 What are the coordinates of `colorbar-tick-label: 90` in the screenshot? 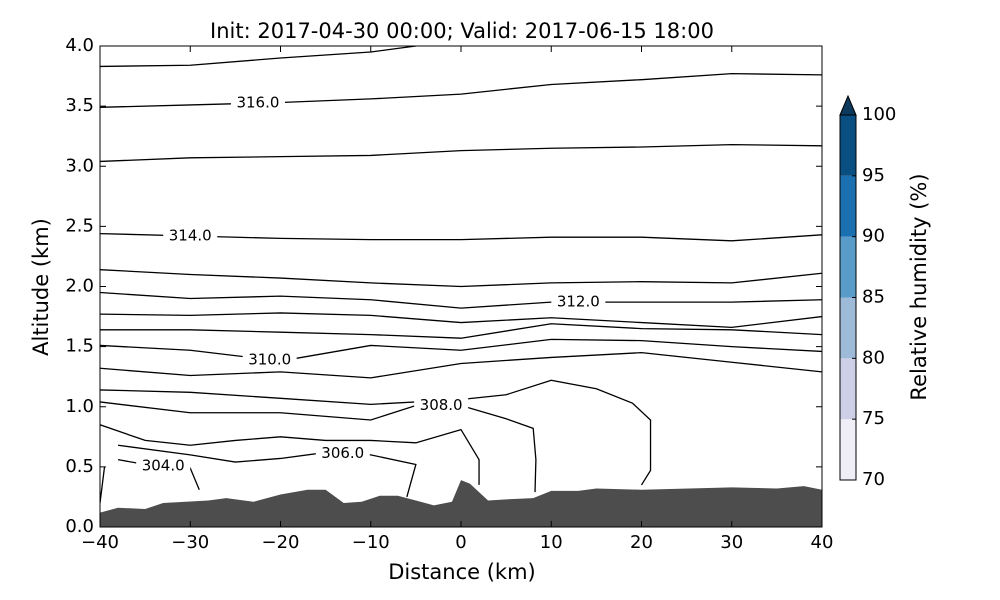 It's located at (873, 236).